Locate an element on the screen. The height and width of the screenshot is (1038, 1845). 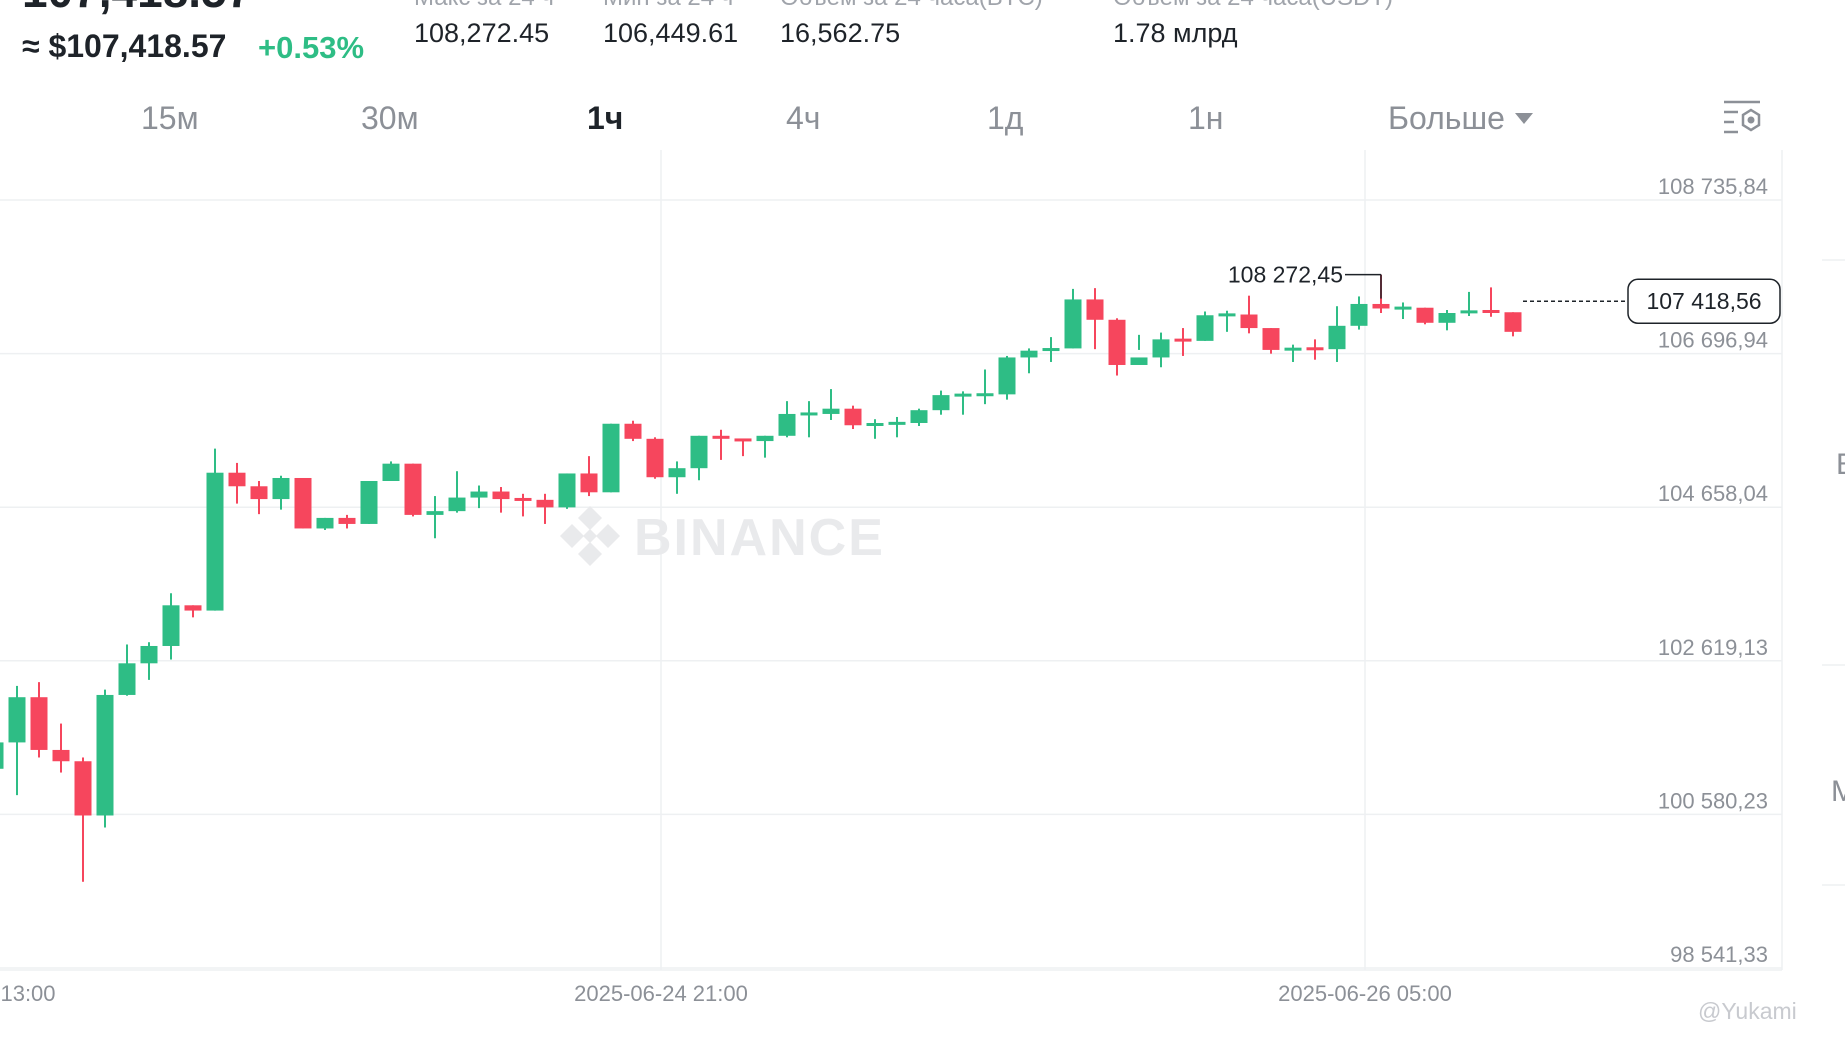
tab-15m: 15м is located at coordinates (170, 118).